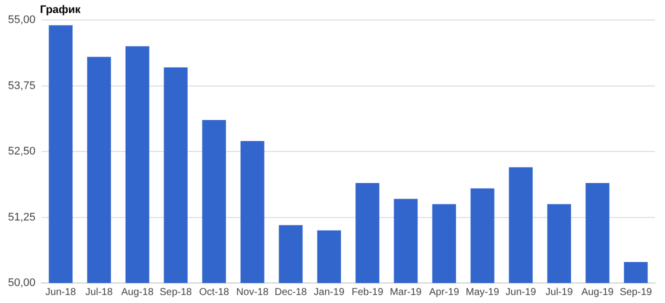 Image resolution: width=665 pixels, height=303 pixels. What do you see at coordinates (252, 292) in the screenshot?
I see `x-tick-label: Nov-18` at bounding box center [252, 292].